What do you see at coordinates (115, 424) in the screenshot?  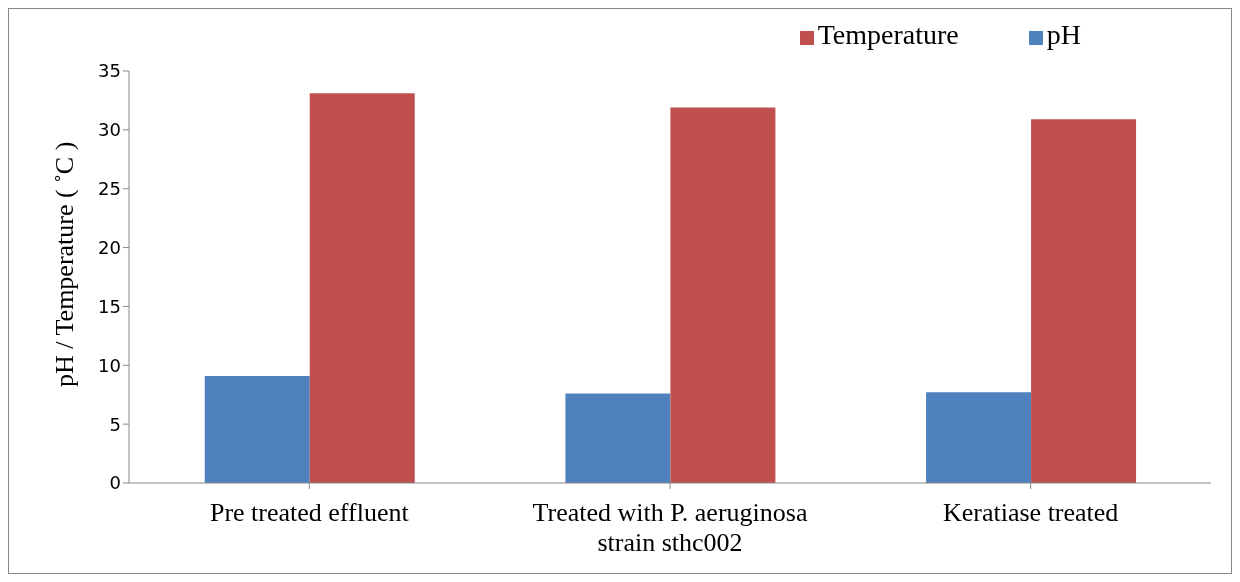 I see `y-tick-label: 5` at bounding box center [115, 424].